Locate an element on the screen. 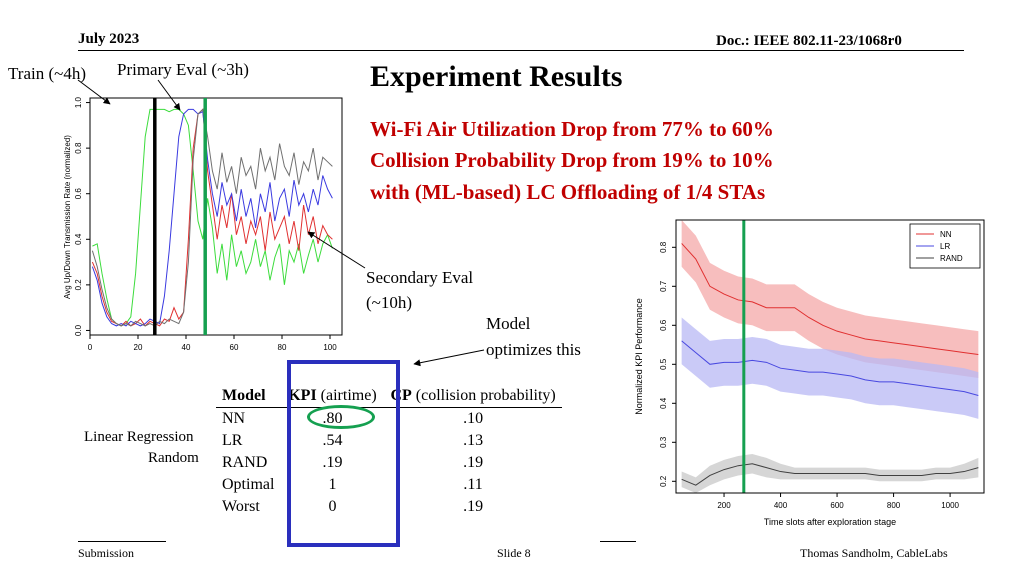 The height and width of the screenshot is (576, 1024). x-tick-label: 40 is located at coordinates (186, 347).